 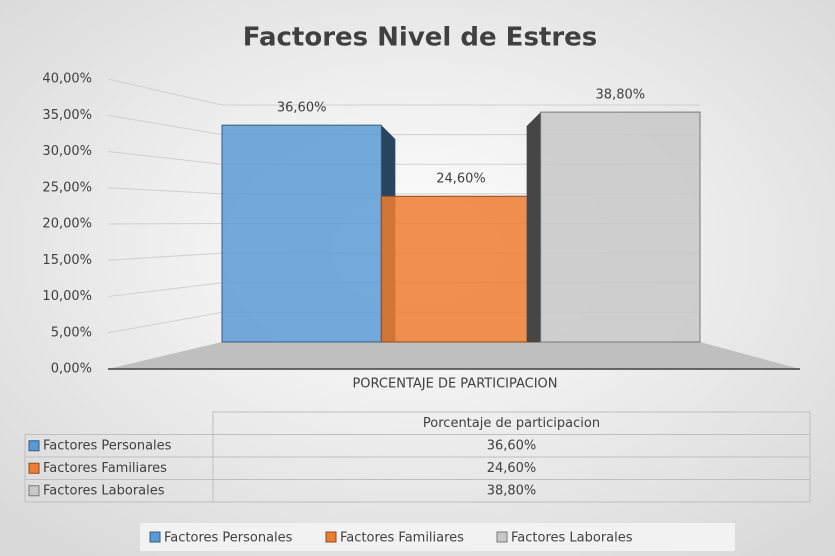 What do you see at coordinates (107, 445) in the screenshot?
I see `table-row-label: Factores Personales` at bounding box center [107, 445].